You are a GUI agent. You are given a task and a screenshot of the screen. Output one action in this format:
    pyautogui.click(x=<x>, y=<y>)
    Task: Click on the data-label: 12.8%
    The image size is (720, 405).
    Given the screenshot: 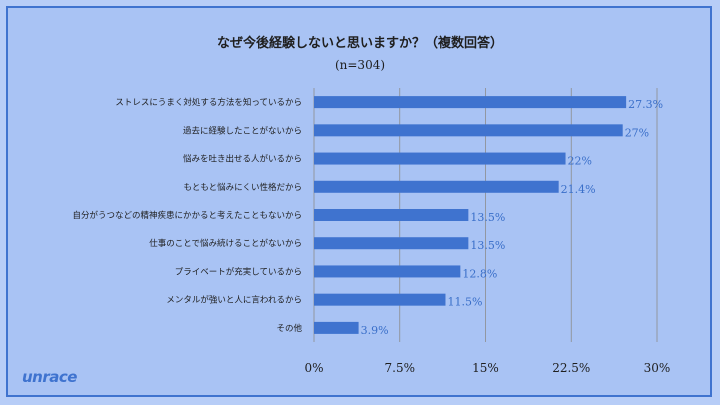 What is the action you would take?
    pyautogui.click(x=479, y=273)
    